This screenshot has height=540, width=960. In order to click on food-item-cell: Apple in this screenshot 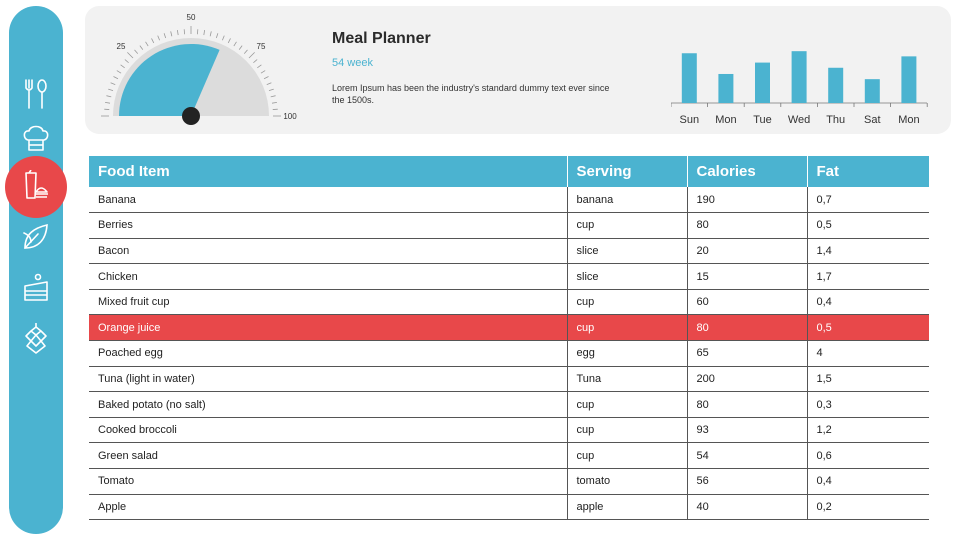, I will do `click(328, 507)`.